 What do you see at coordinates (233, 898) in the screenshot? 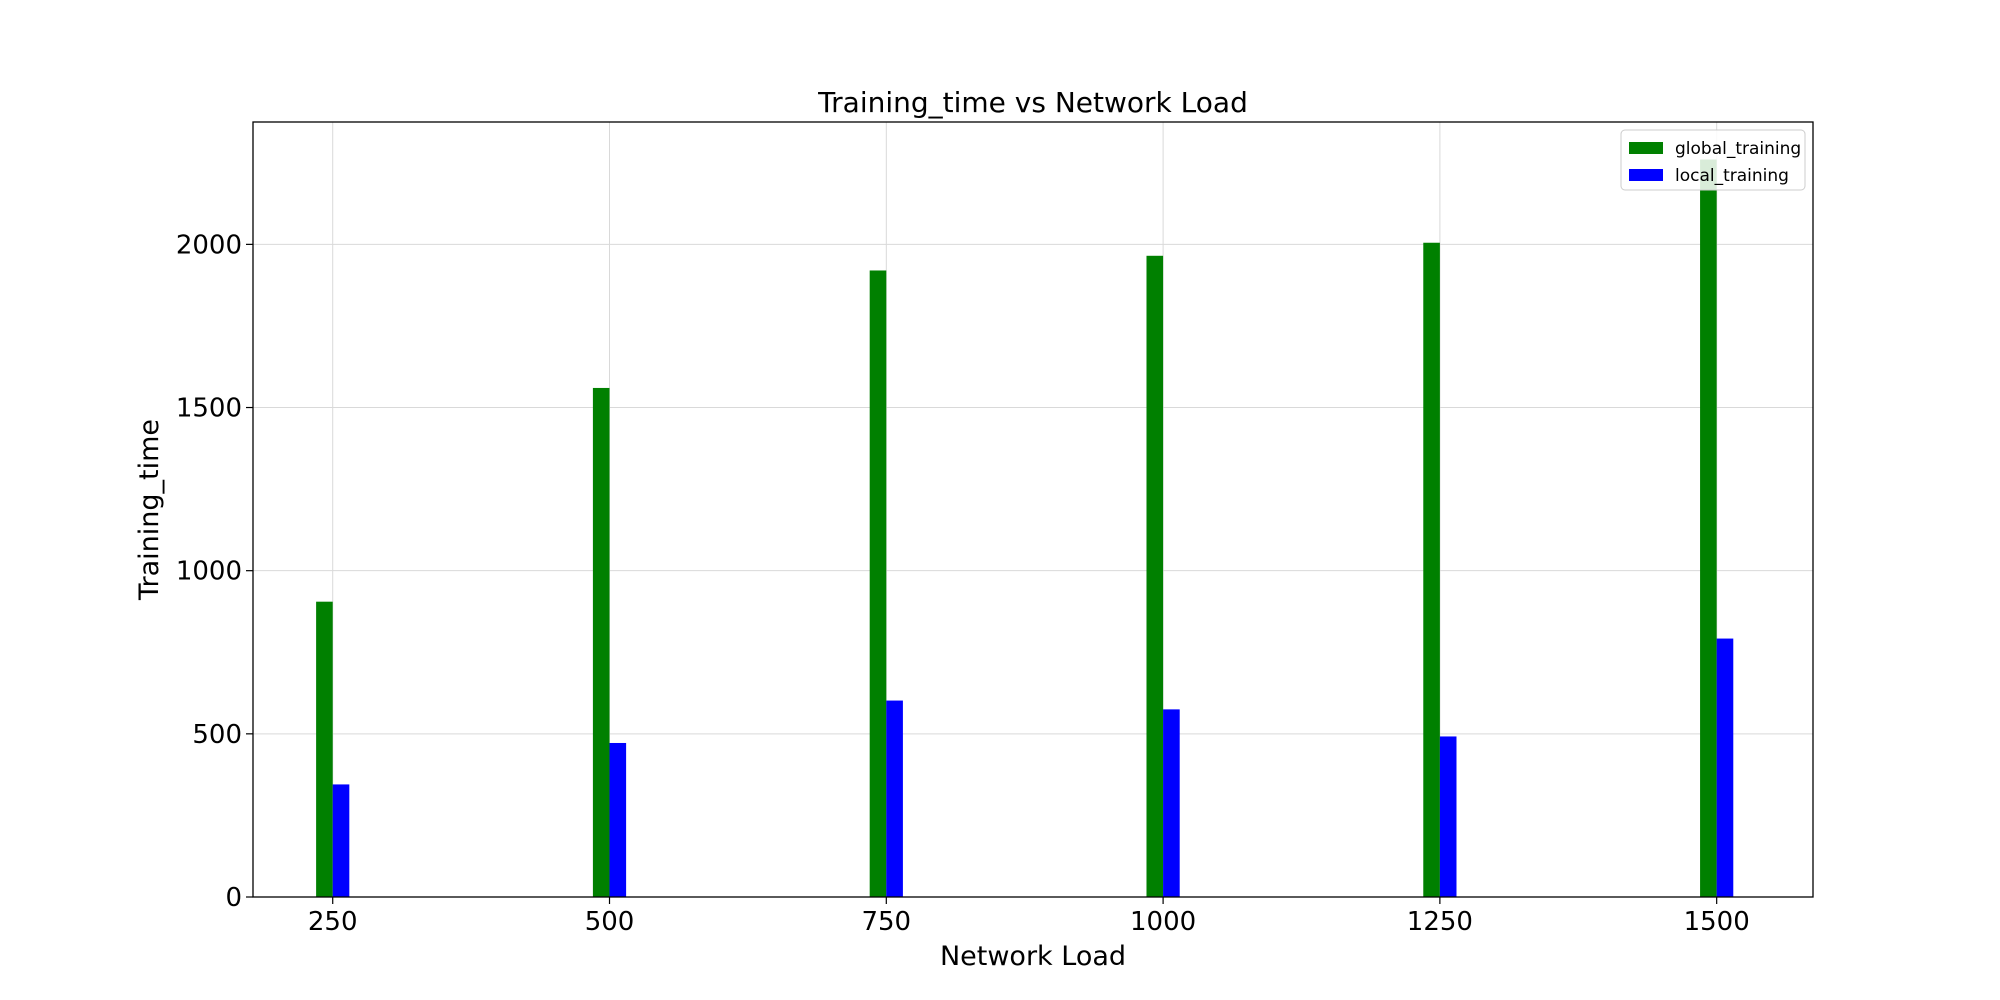
I see `y-tick-label: 0` at bounding box center [233, 898].